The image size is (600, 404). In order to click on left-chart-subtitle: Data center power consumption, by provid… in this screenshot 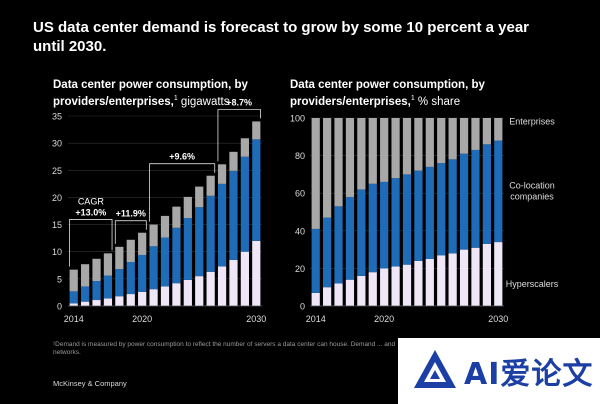, I will do `click(168, 93)`.